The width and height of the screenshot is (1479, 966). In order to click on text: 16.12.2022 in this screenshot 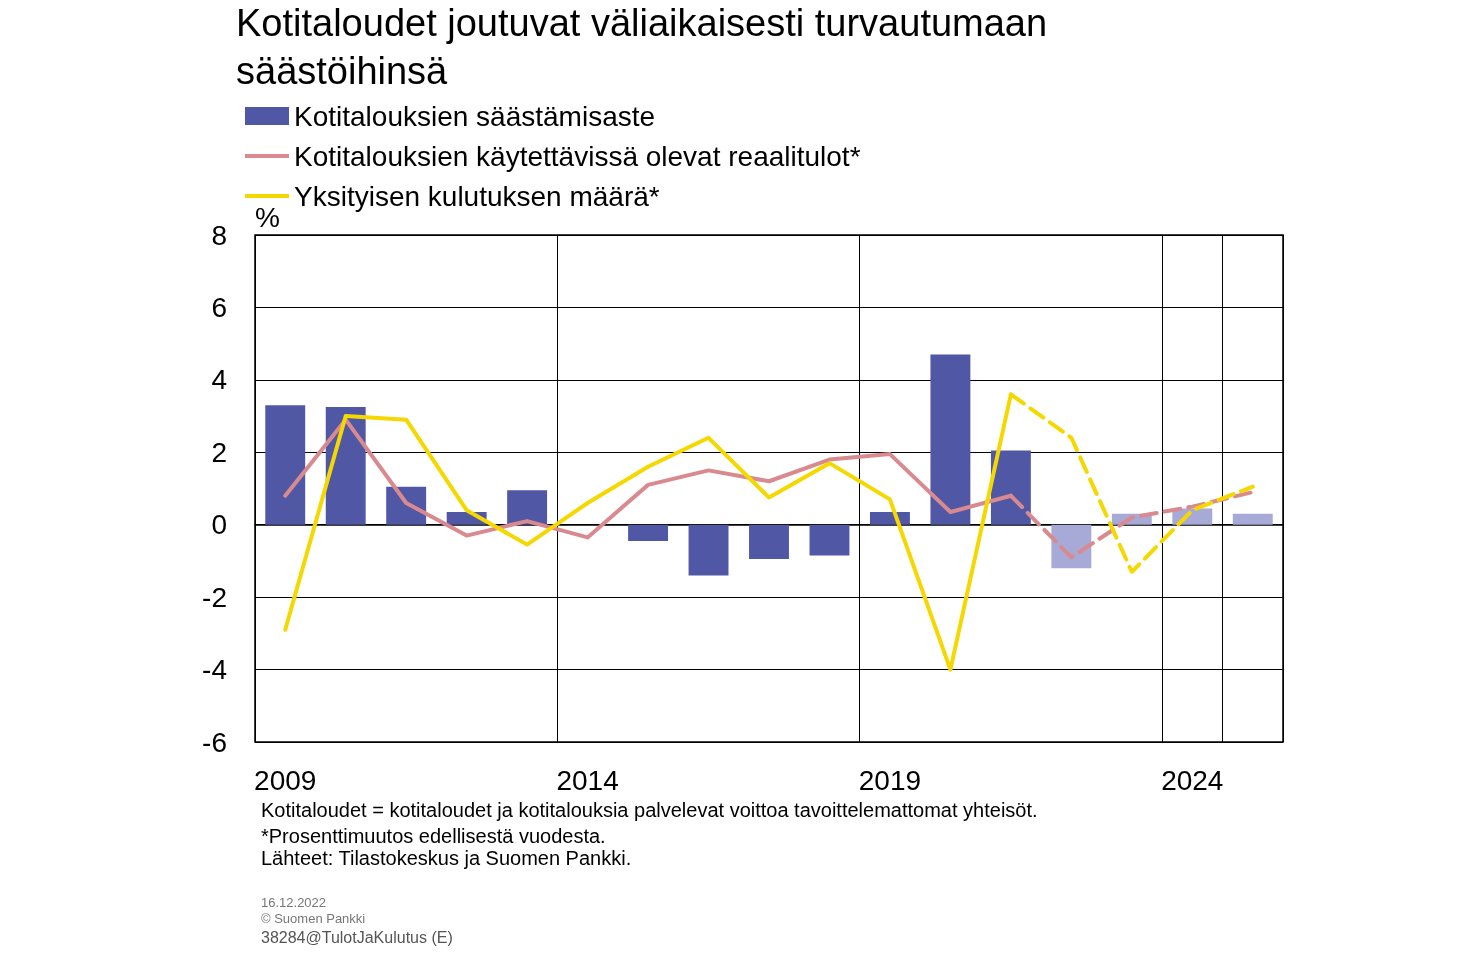, I will do `click(294, 903)`.